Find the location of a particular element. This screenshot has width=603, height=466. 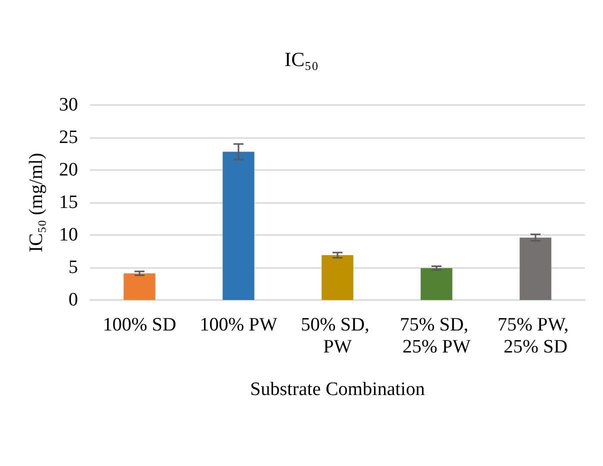

y-axis-title: IC₅₀ (mg/ml) is located at coordinates (36, 202).